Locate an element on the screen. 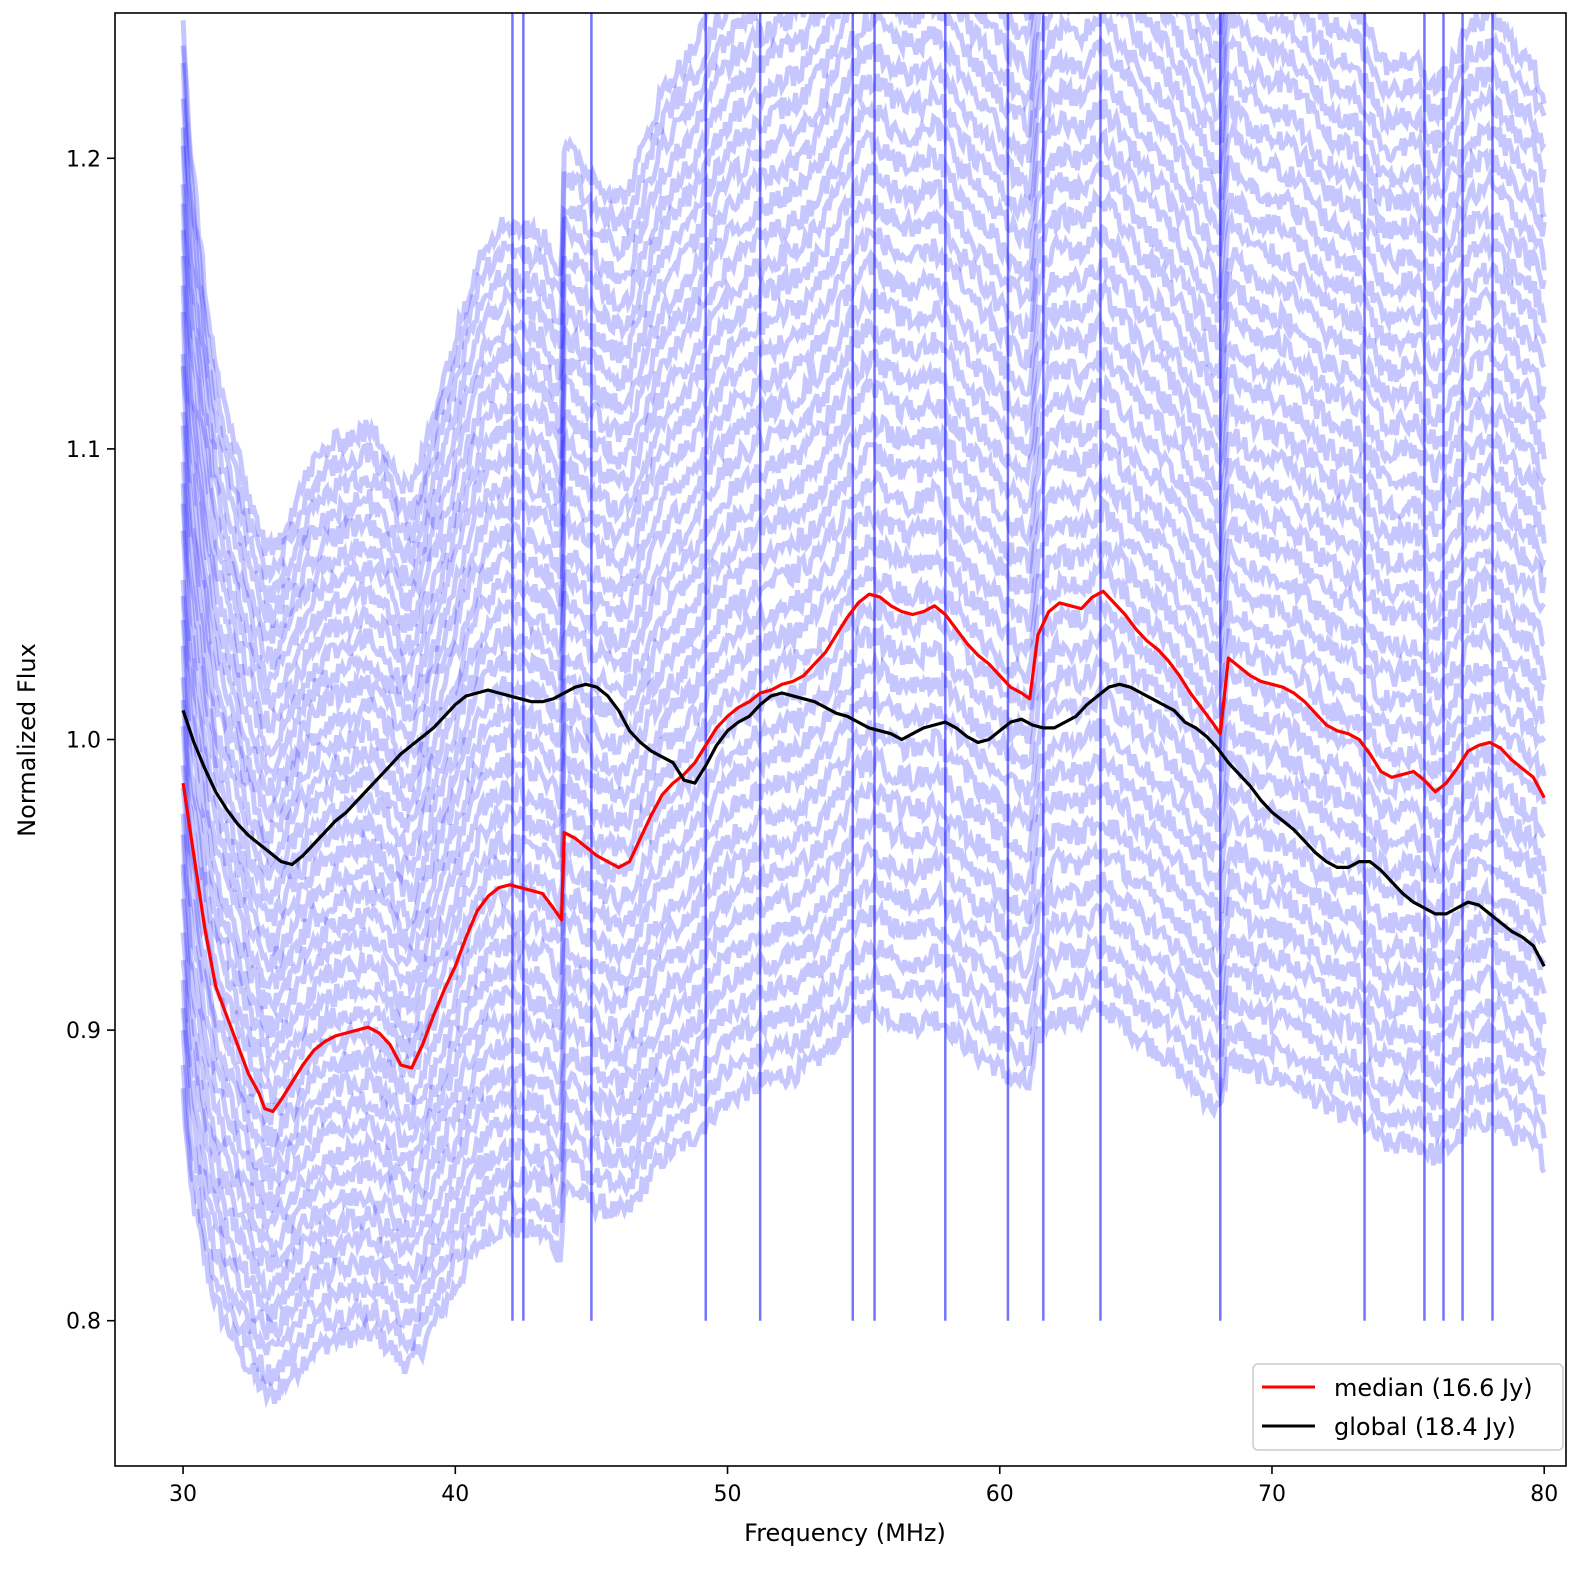  y-tick-label-2: 1.0 is located at coordinates (83, 741).